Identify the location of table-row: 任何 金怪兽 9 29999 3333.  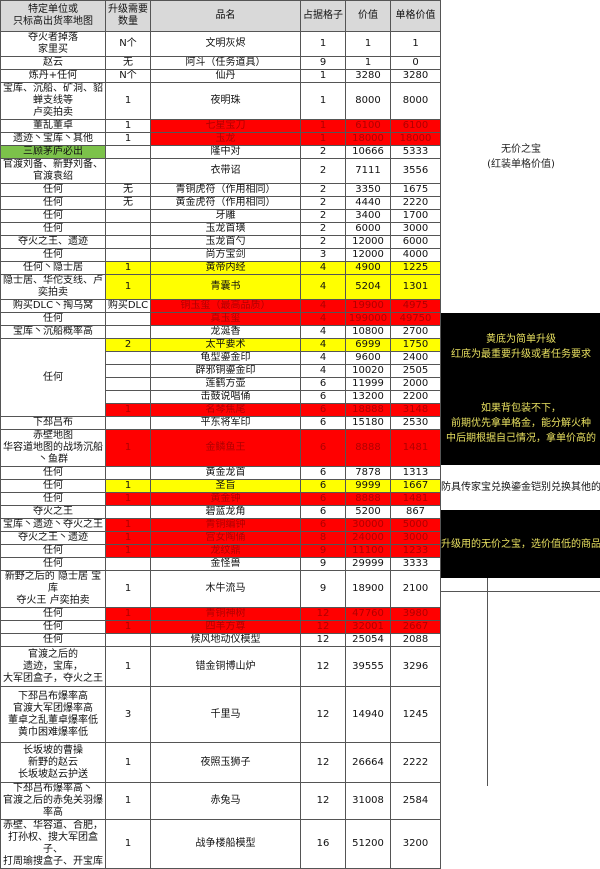
(220, 564).